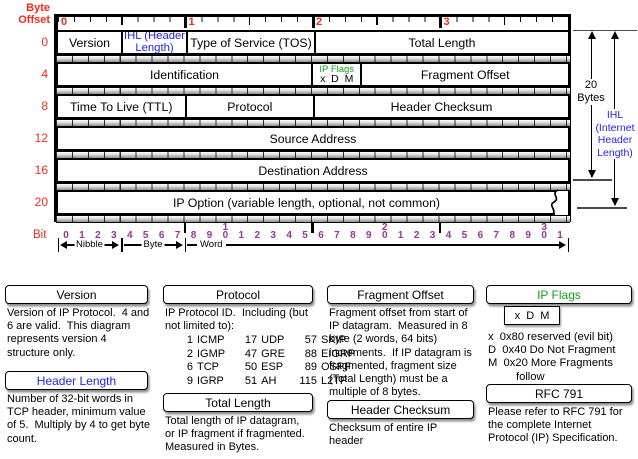  I want to click on bit-number: 0, so click(66, 235).